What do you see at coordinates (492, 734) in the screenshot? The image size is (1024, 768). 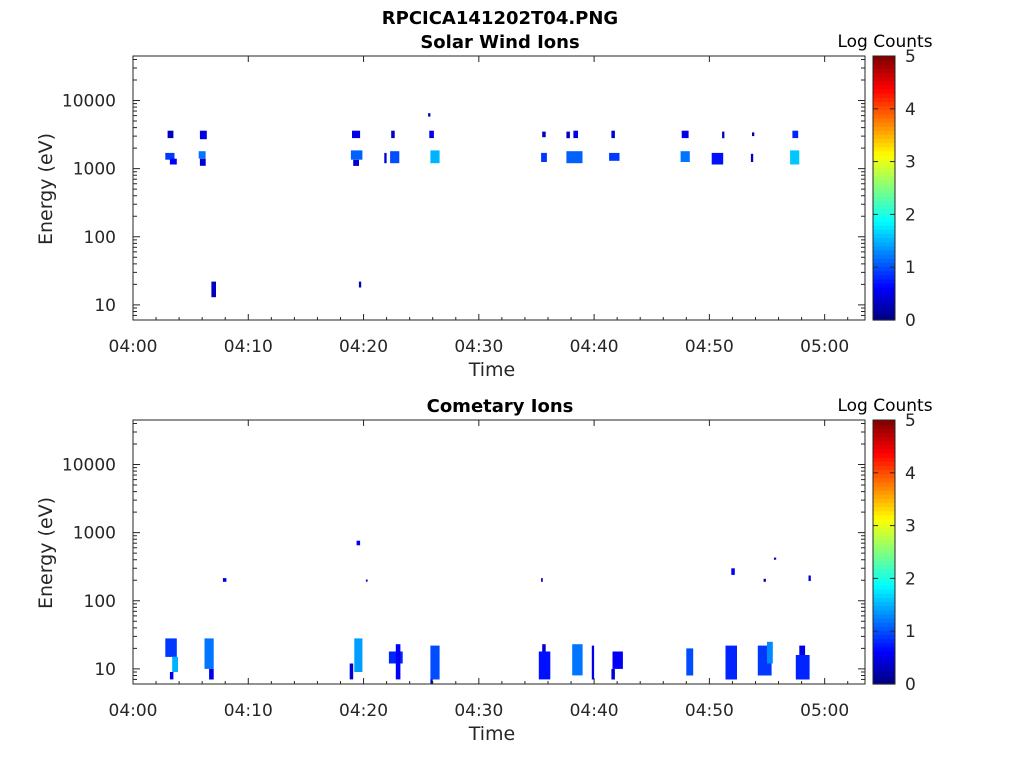 I see `x-axis-label-cometary: Time` at bounding box center [492, 734].